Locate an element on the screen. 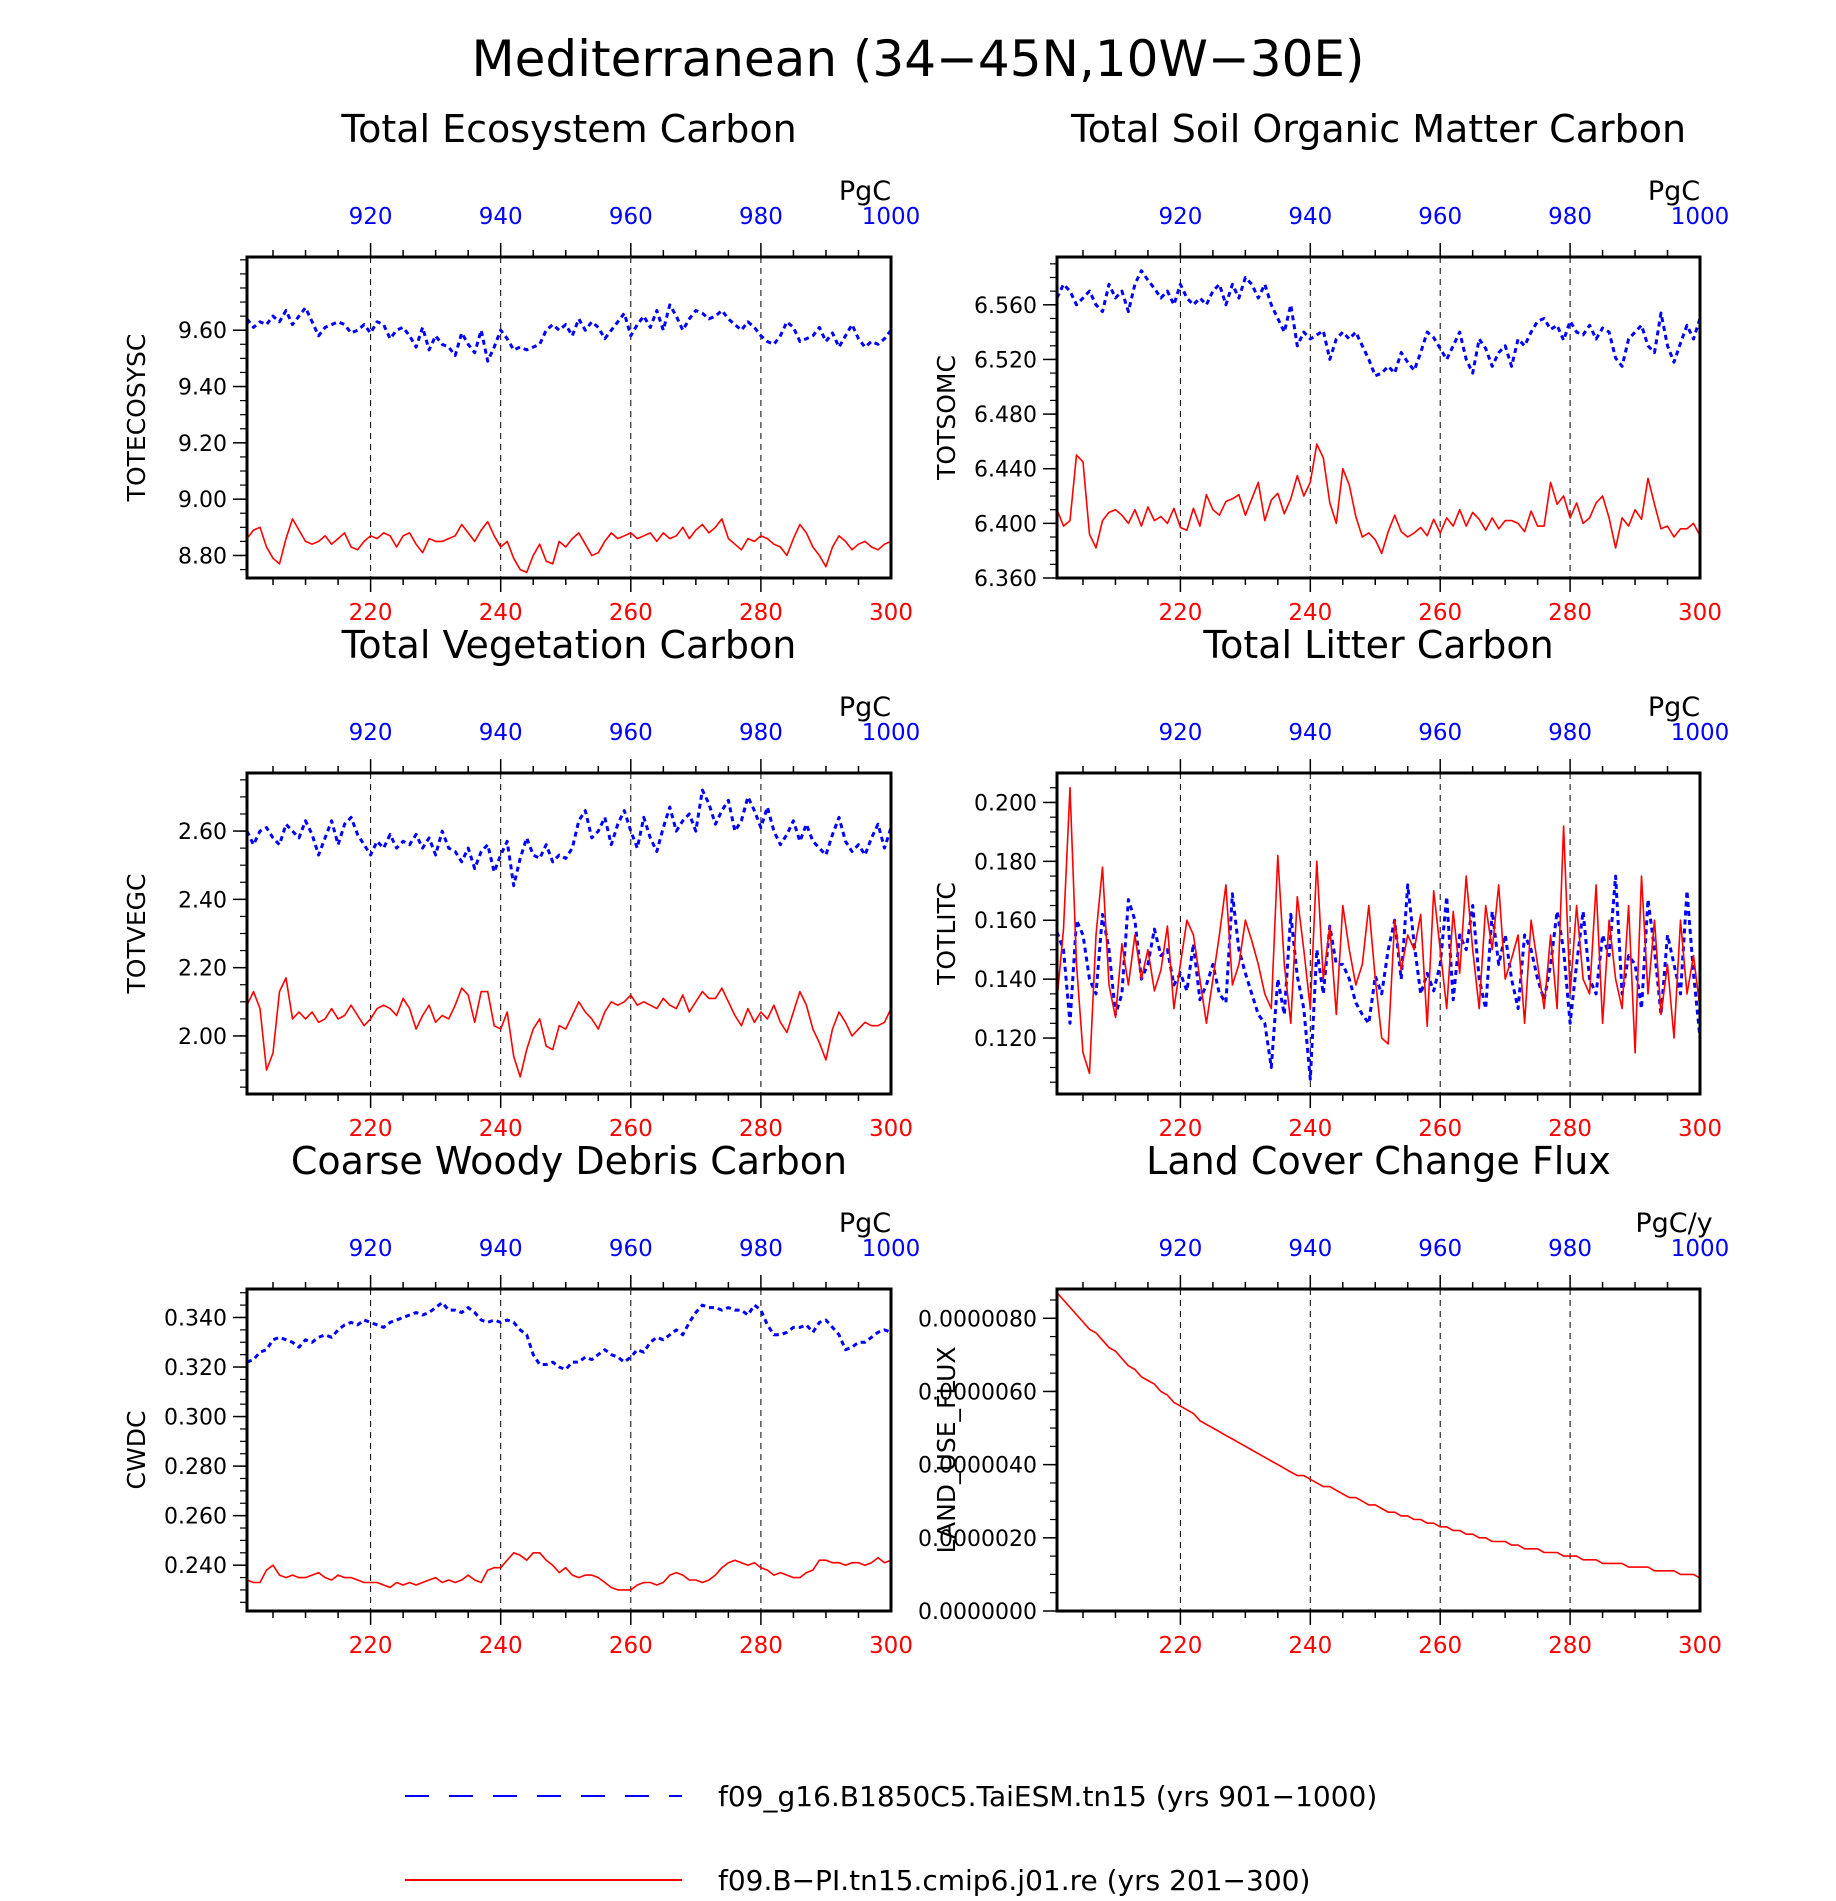 The height and width of the screenshot is (1901, 1836). y-tick-label: 0.260 is located at coordinates (195, 1517).